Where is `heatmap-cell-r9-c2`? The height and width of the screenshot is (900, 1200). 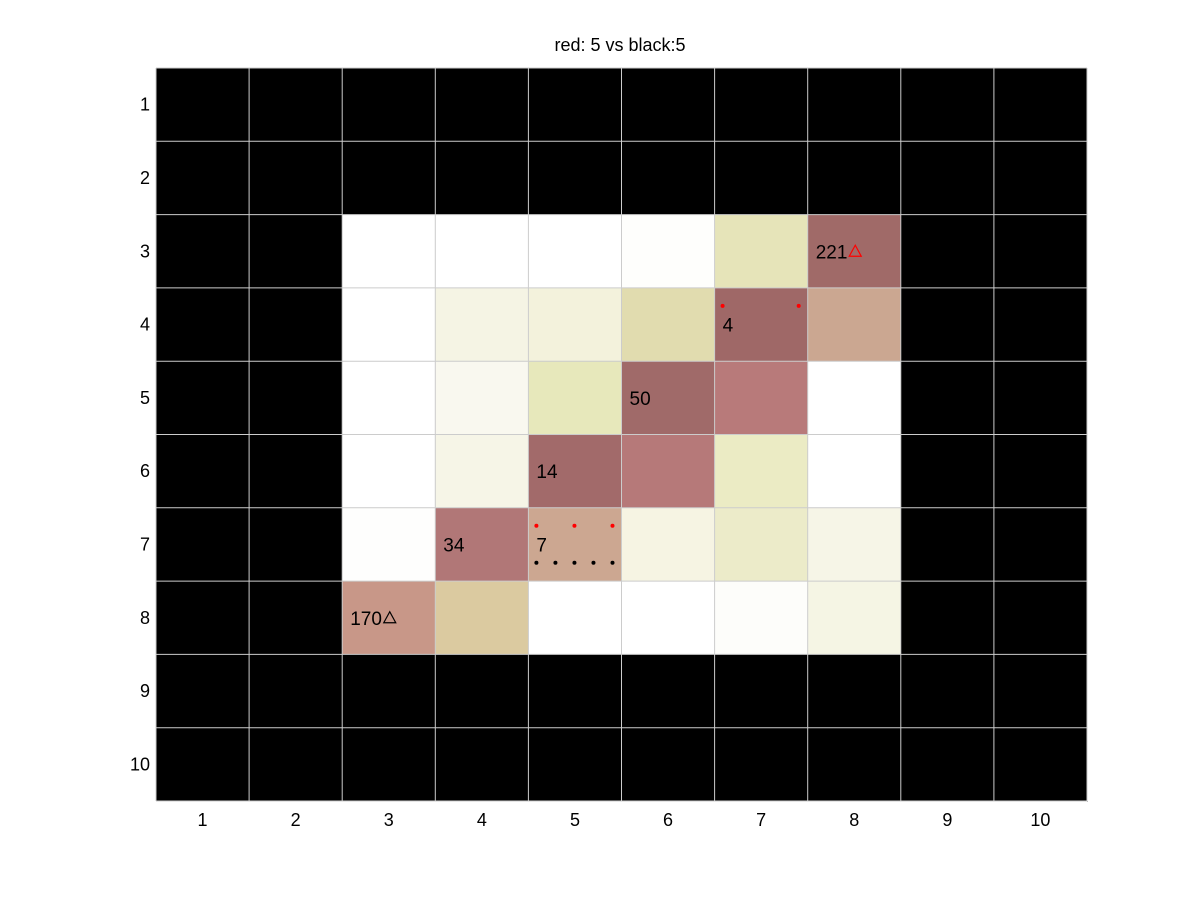
heatmap-cell-r9-c2 is located at coordinates (296, 691).